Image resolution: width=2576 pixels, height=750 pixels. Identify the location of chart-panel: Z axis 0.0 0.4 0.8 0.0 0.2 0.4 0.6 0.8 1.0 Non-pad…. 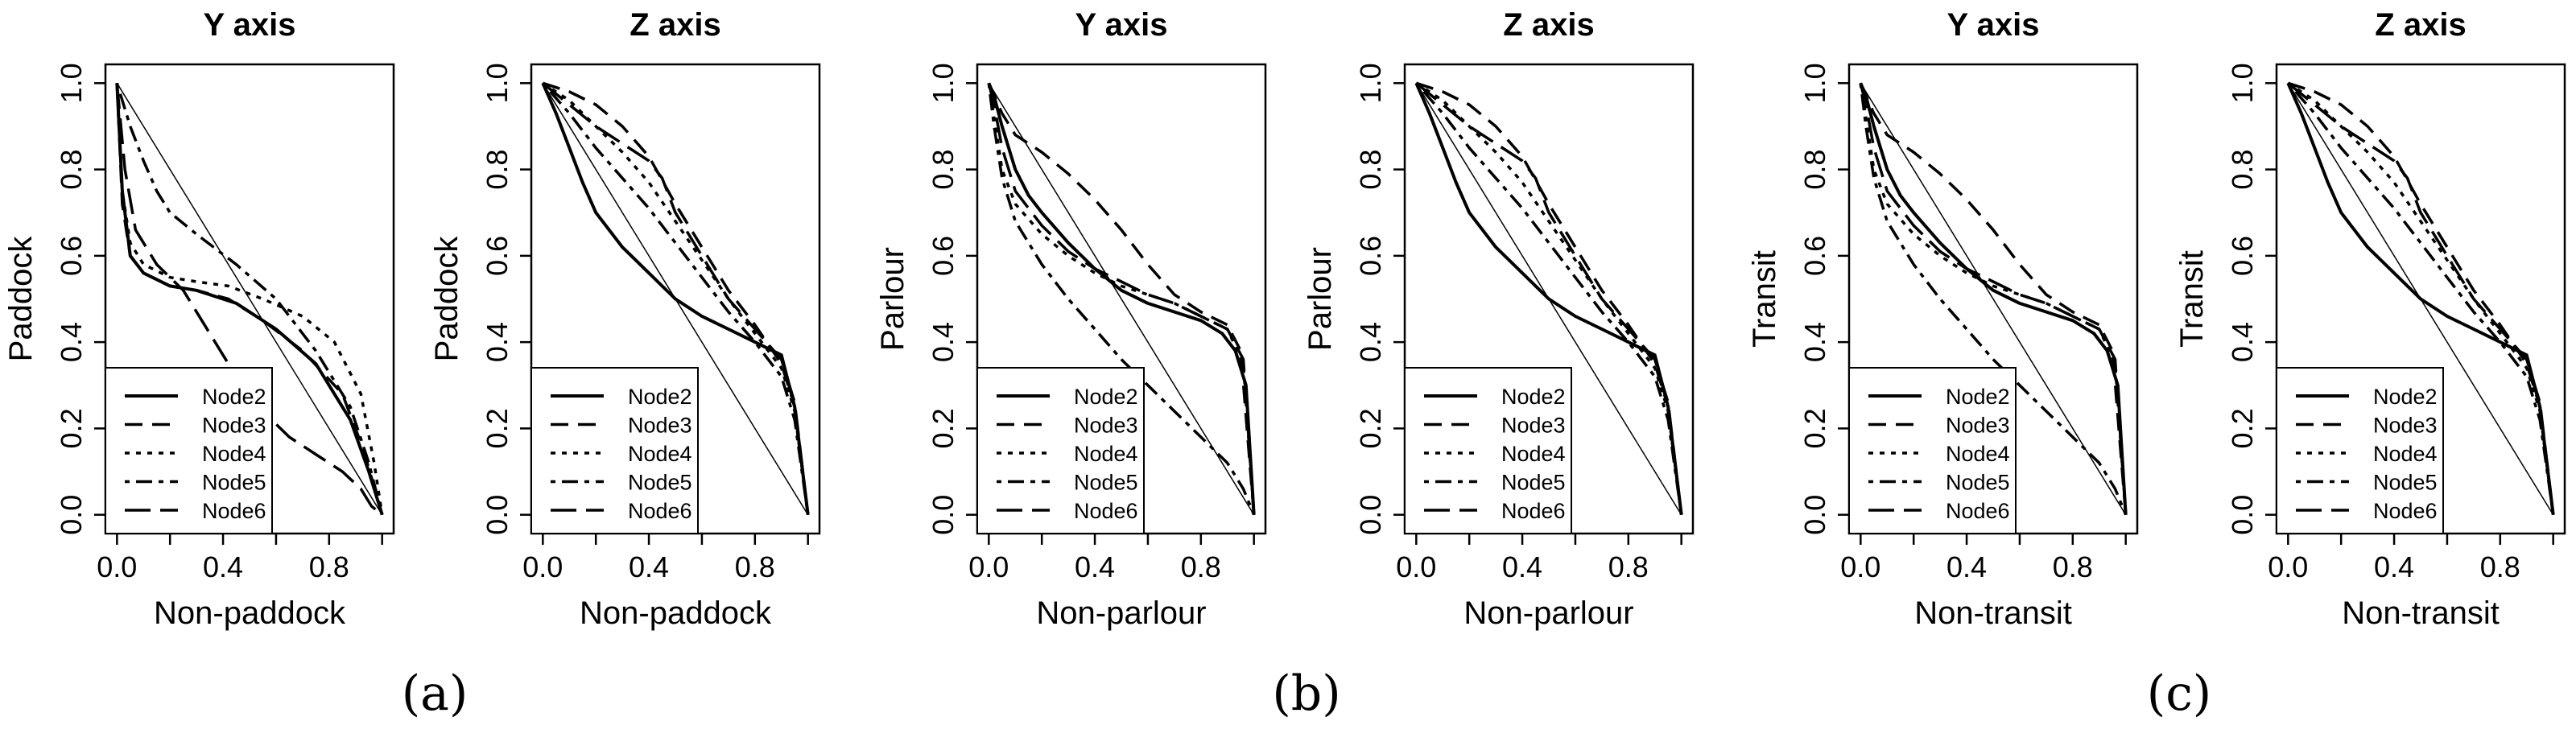
(625, 319).